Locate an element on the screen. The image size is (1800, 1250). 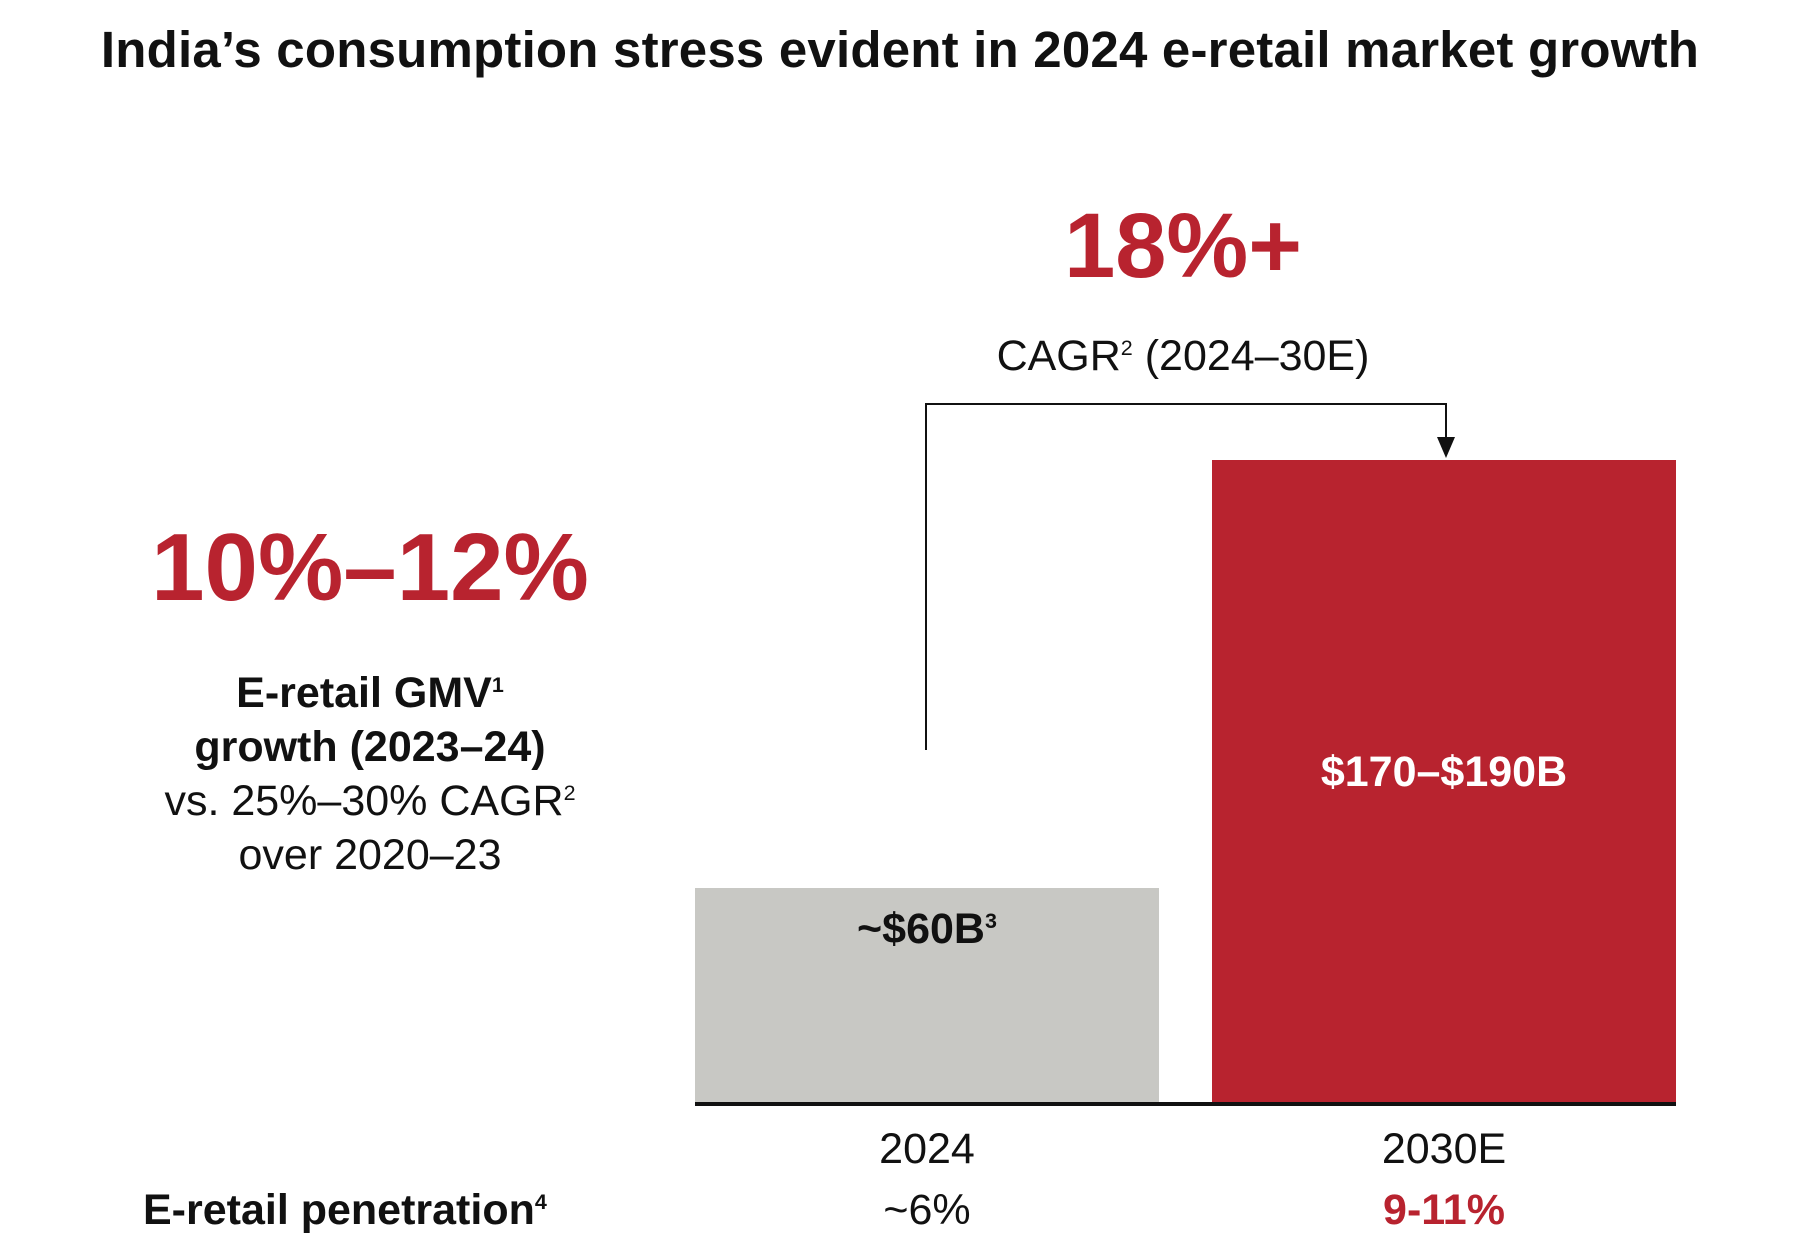
penetration-value-2024: ~6% is located at coordinates (927, 1210).